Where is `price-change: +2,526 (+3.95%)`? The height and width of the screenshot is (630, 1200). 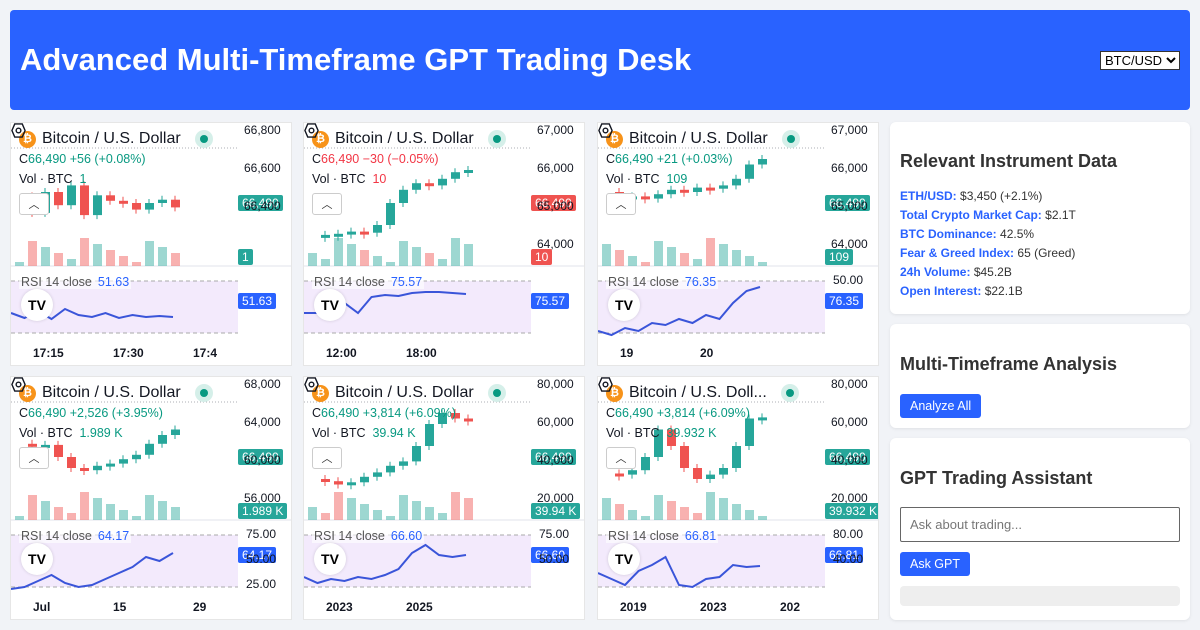
price-change: +2,526 (+3.95%) is located at coordinates (116, 413).